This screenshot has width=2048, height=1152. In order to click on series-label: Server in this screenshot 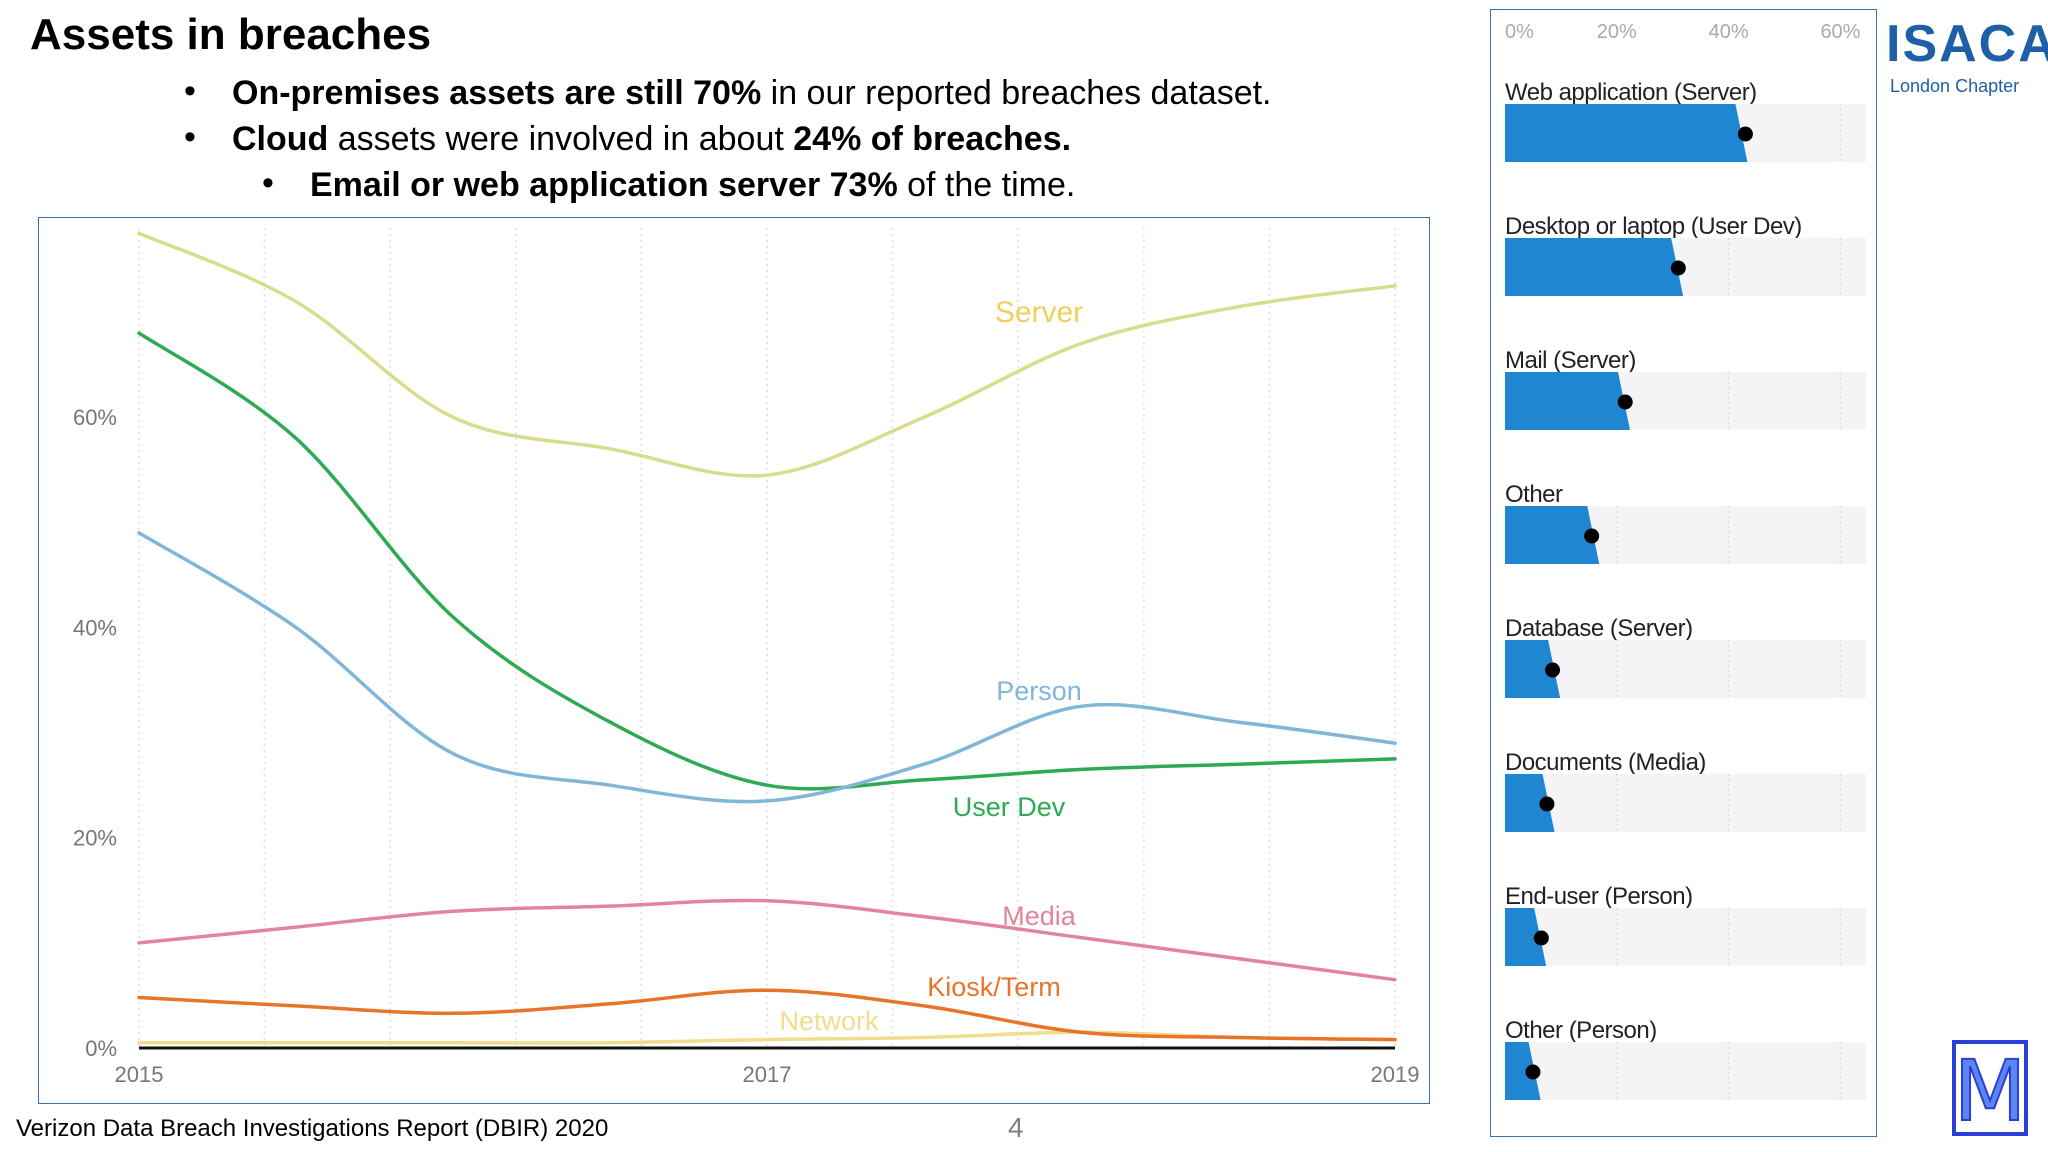, I will do `click(1039, 312)`.